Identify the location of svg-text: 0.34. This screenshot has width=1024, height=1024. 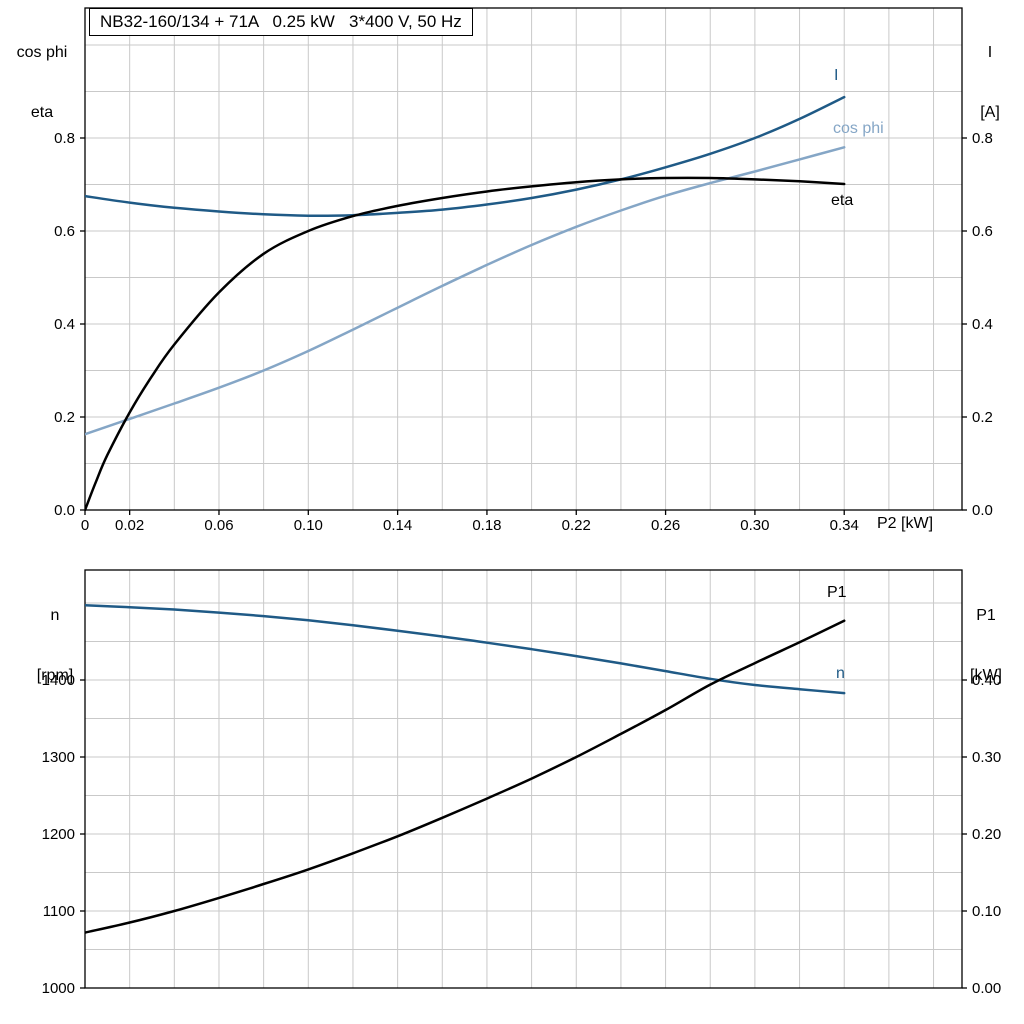
(844, 525).